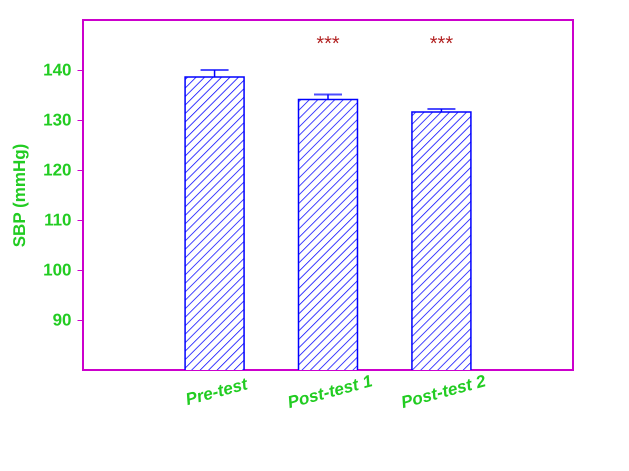 The image size is (629, 471). Describe the element at coordinates (57, 120) in the screenshot. I see `y-tick-label: 130` at that location.